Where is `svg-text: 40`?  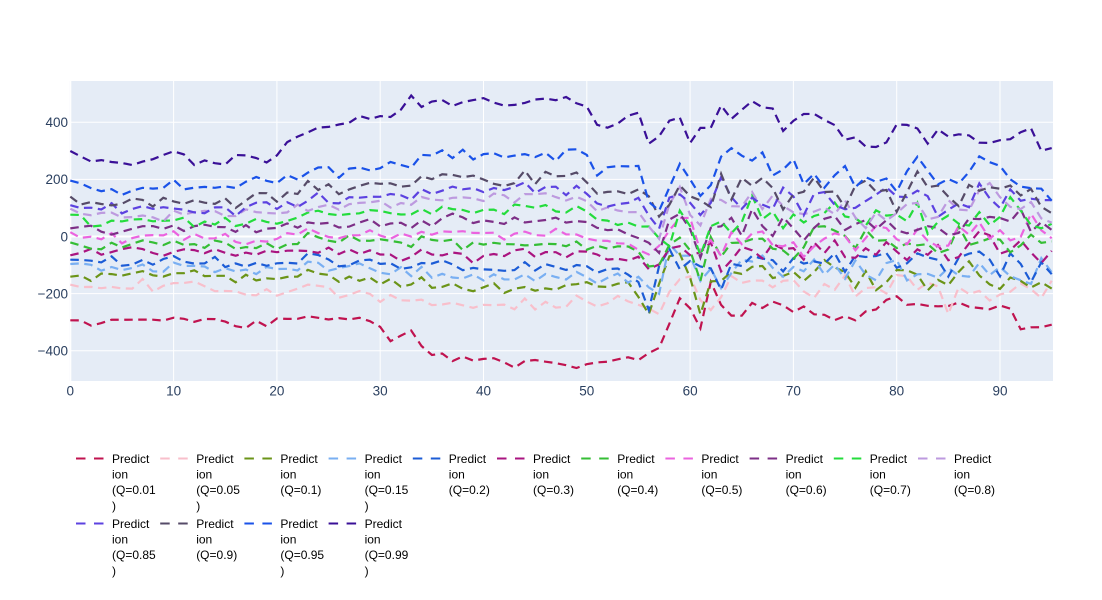
svg-text: 40 is located at coordinates (483, 391).